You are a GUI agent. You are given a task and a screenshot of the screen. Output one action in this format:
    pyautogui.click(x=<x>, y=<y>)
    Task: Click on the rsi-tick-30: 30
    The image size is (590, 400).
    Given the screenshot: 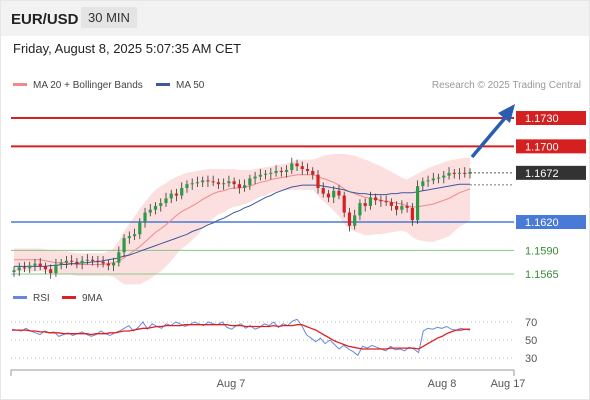 What is the action you would take?
    pyautogui.click(x=531, y=359)
    